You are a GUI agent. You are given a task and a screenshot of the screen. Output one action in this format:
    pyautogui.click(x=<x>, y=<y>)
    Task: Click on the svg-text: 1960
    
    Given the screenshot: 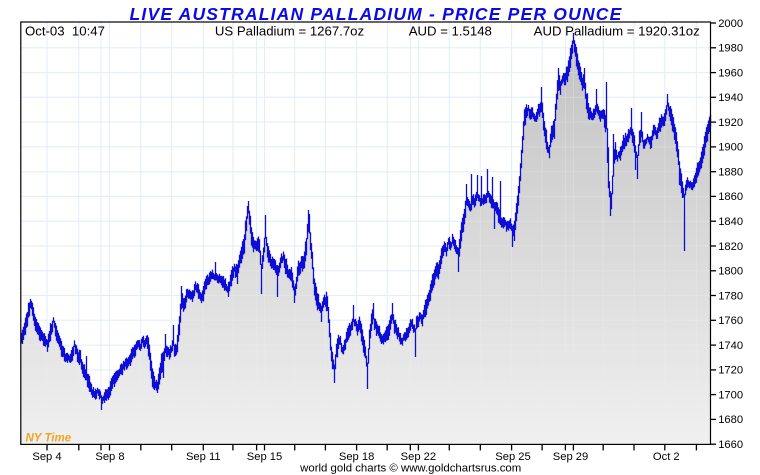 What is the action you would take?
    pyautogui.click(x=730, y=73)
    